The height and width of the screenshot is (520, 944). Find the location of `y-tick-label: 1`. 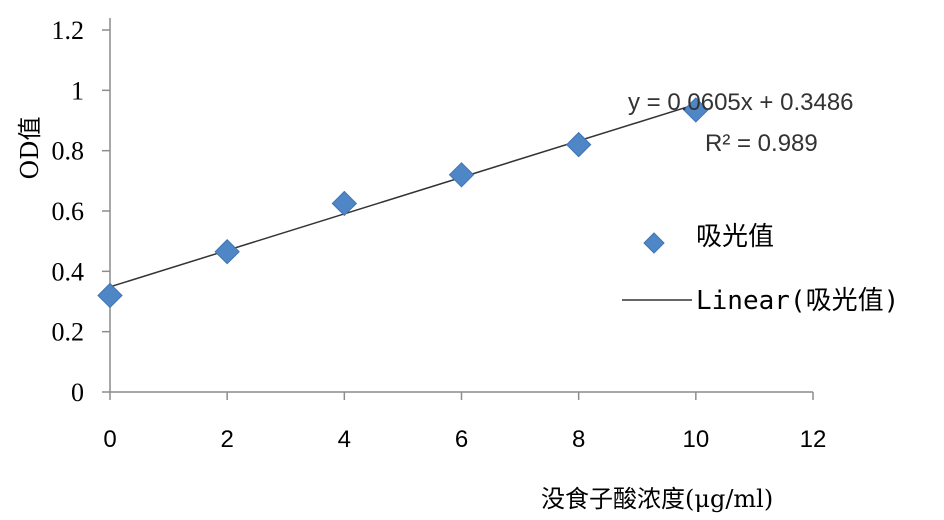

y-tick-label: 1 is located at coordinates (77, 90).